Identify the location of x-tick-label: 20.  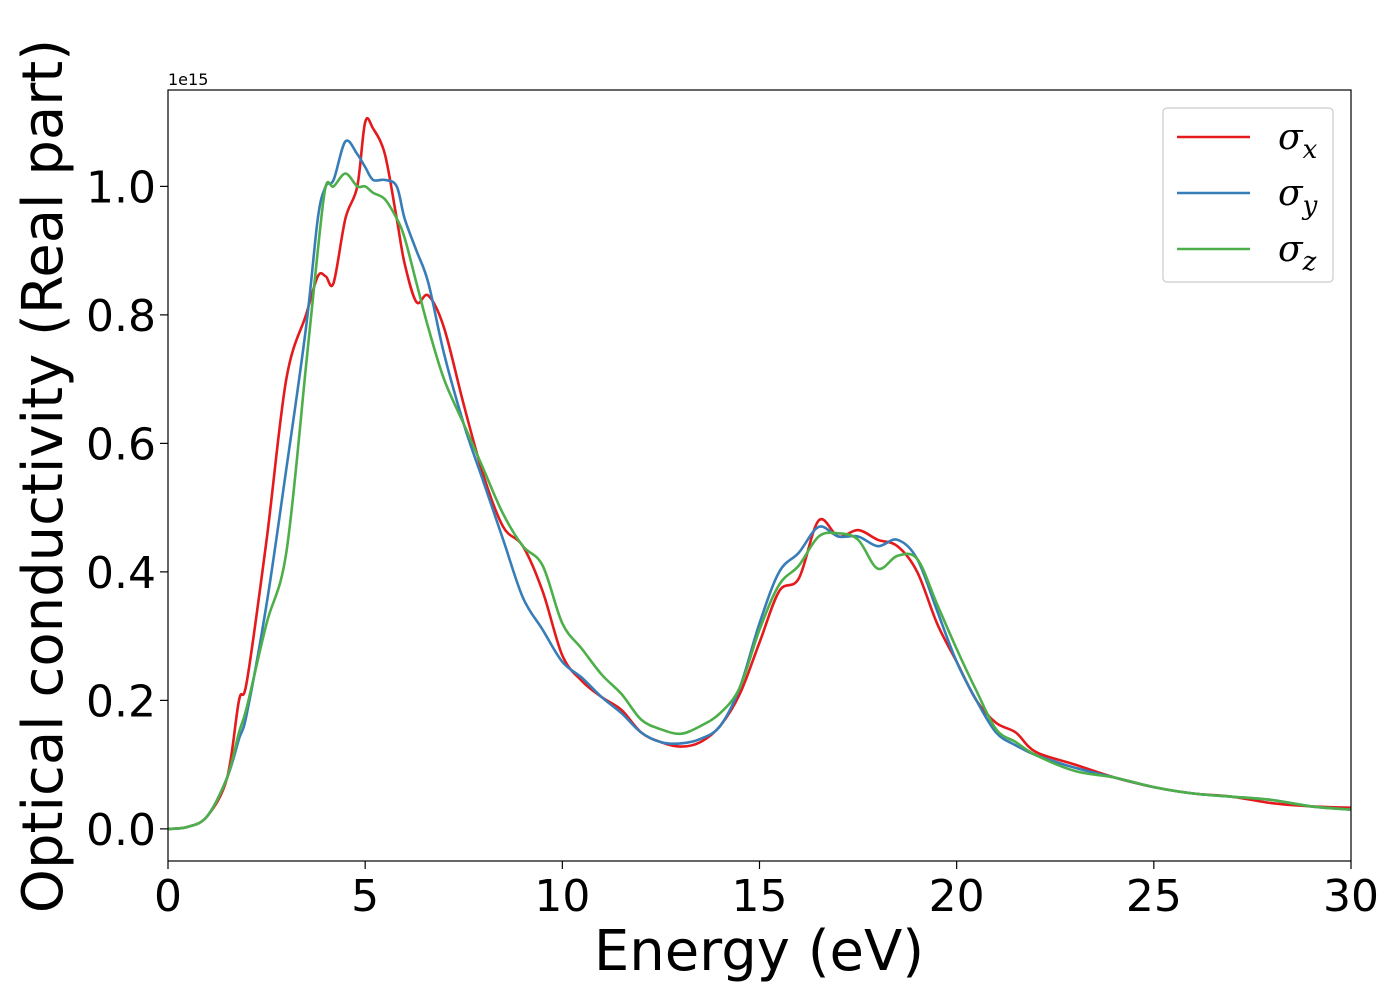
(957, 896).